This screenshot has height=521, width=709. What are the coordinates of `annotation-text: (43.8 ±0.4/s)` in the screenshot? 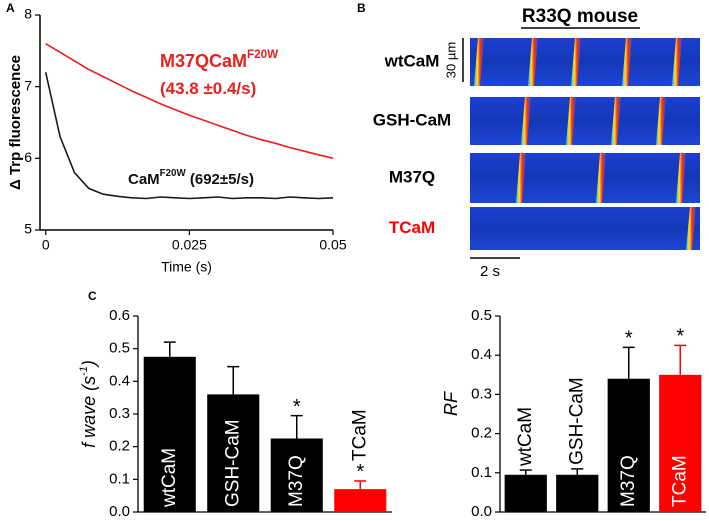 It's located at (208, 88).